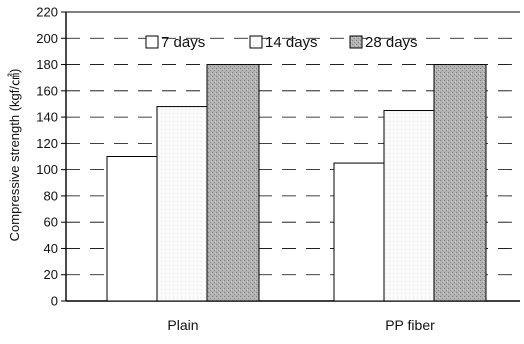  What do you see at coordinates (14, 155) in the screenshot?
I see `y-axis-label: Compressive strength (kgf/㎠)` at bounding box center [14, 155].